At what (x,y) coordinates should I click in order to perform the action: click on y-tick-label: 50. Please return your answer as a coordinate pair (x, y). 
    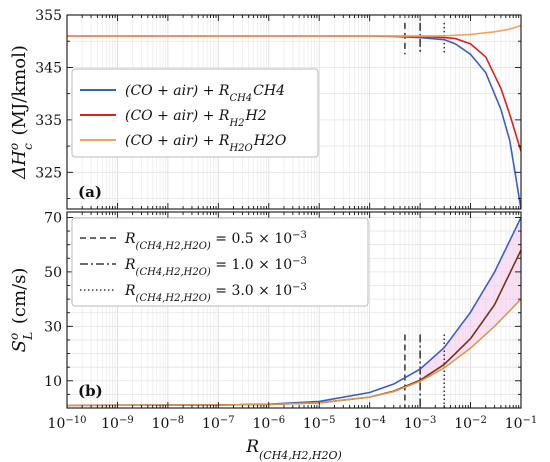
    Looking at the image, I should click on (53, 273).